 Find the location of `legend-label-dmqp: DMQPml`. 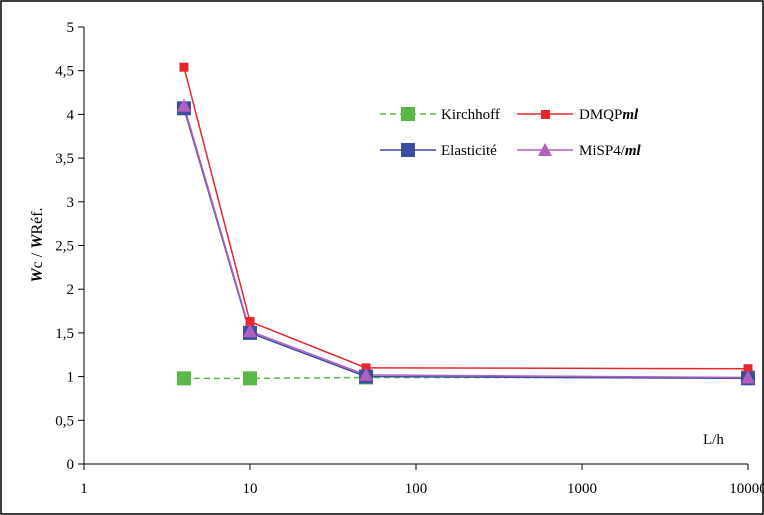

legend-label-dmqp: DMQPml is located at coordinates (609, 115).